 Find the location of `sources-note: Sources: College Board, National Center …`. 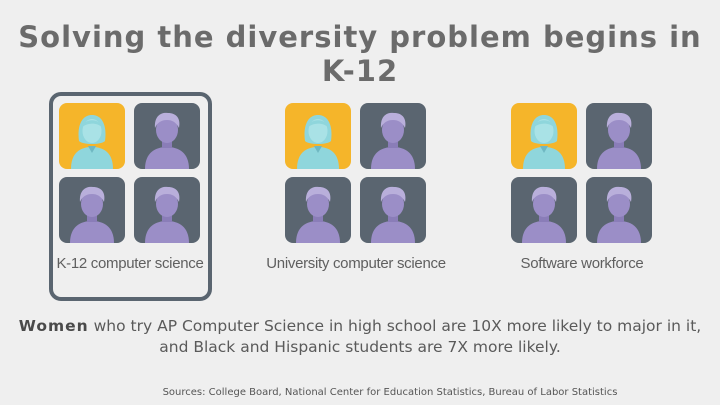

sources-note: Sources: College Board, National Center … is located at coordinates (390, 392).